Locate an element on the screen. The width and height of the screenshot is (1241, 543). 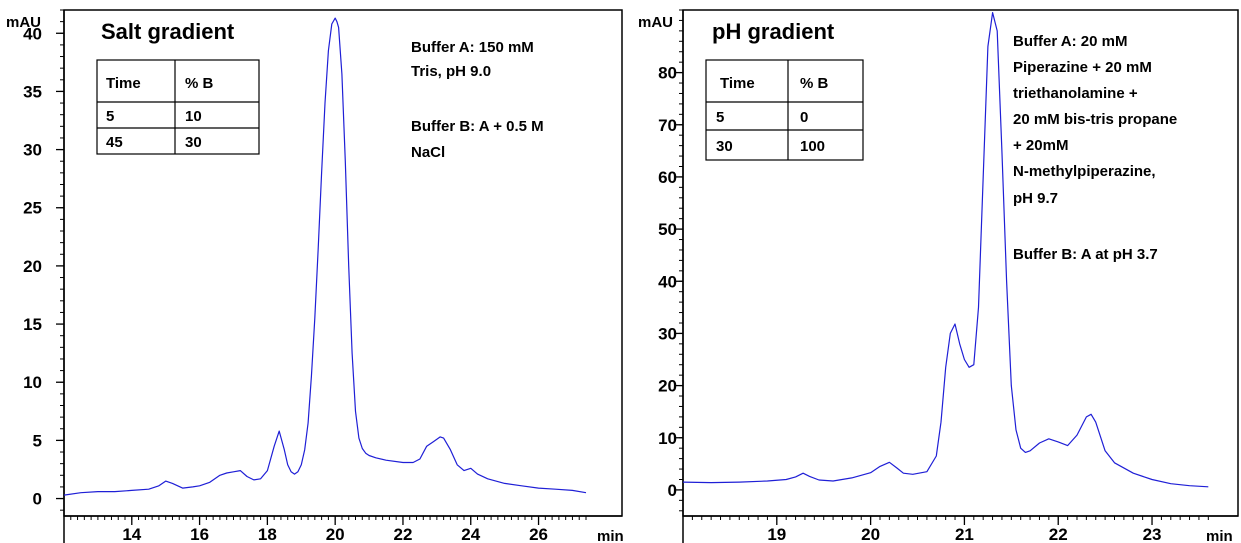
x-tick-label: 26 is located at coordinates (538, 534).